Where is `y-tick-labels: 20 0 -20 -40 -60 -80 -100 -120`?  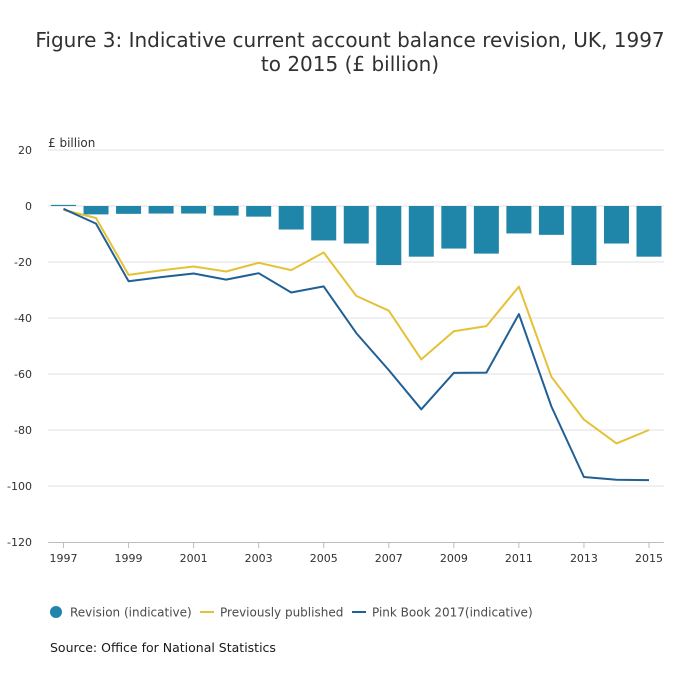
y-tick-labels: 20 0 -20 -40 -60 -80 -100 -120 is located at coordinates (19, 346).